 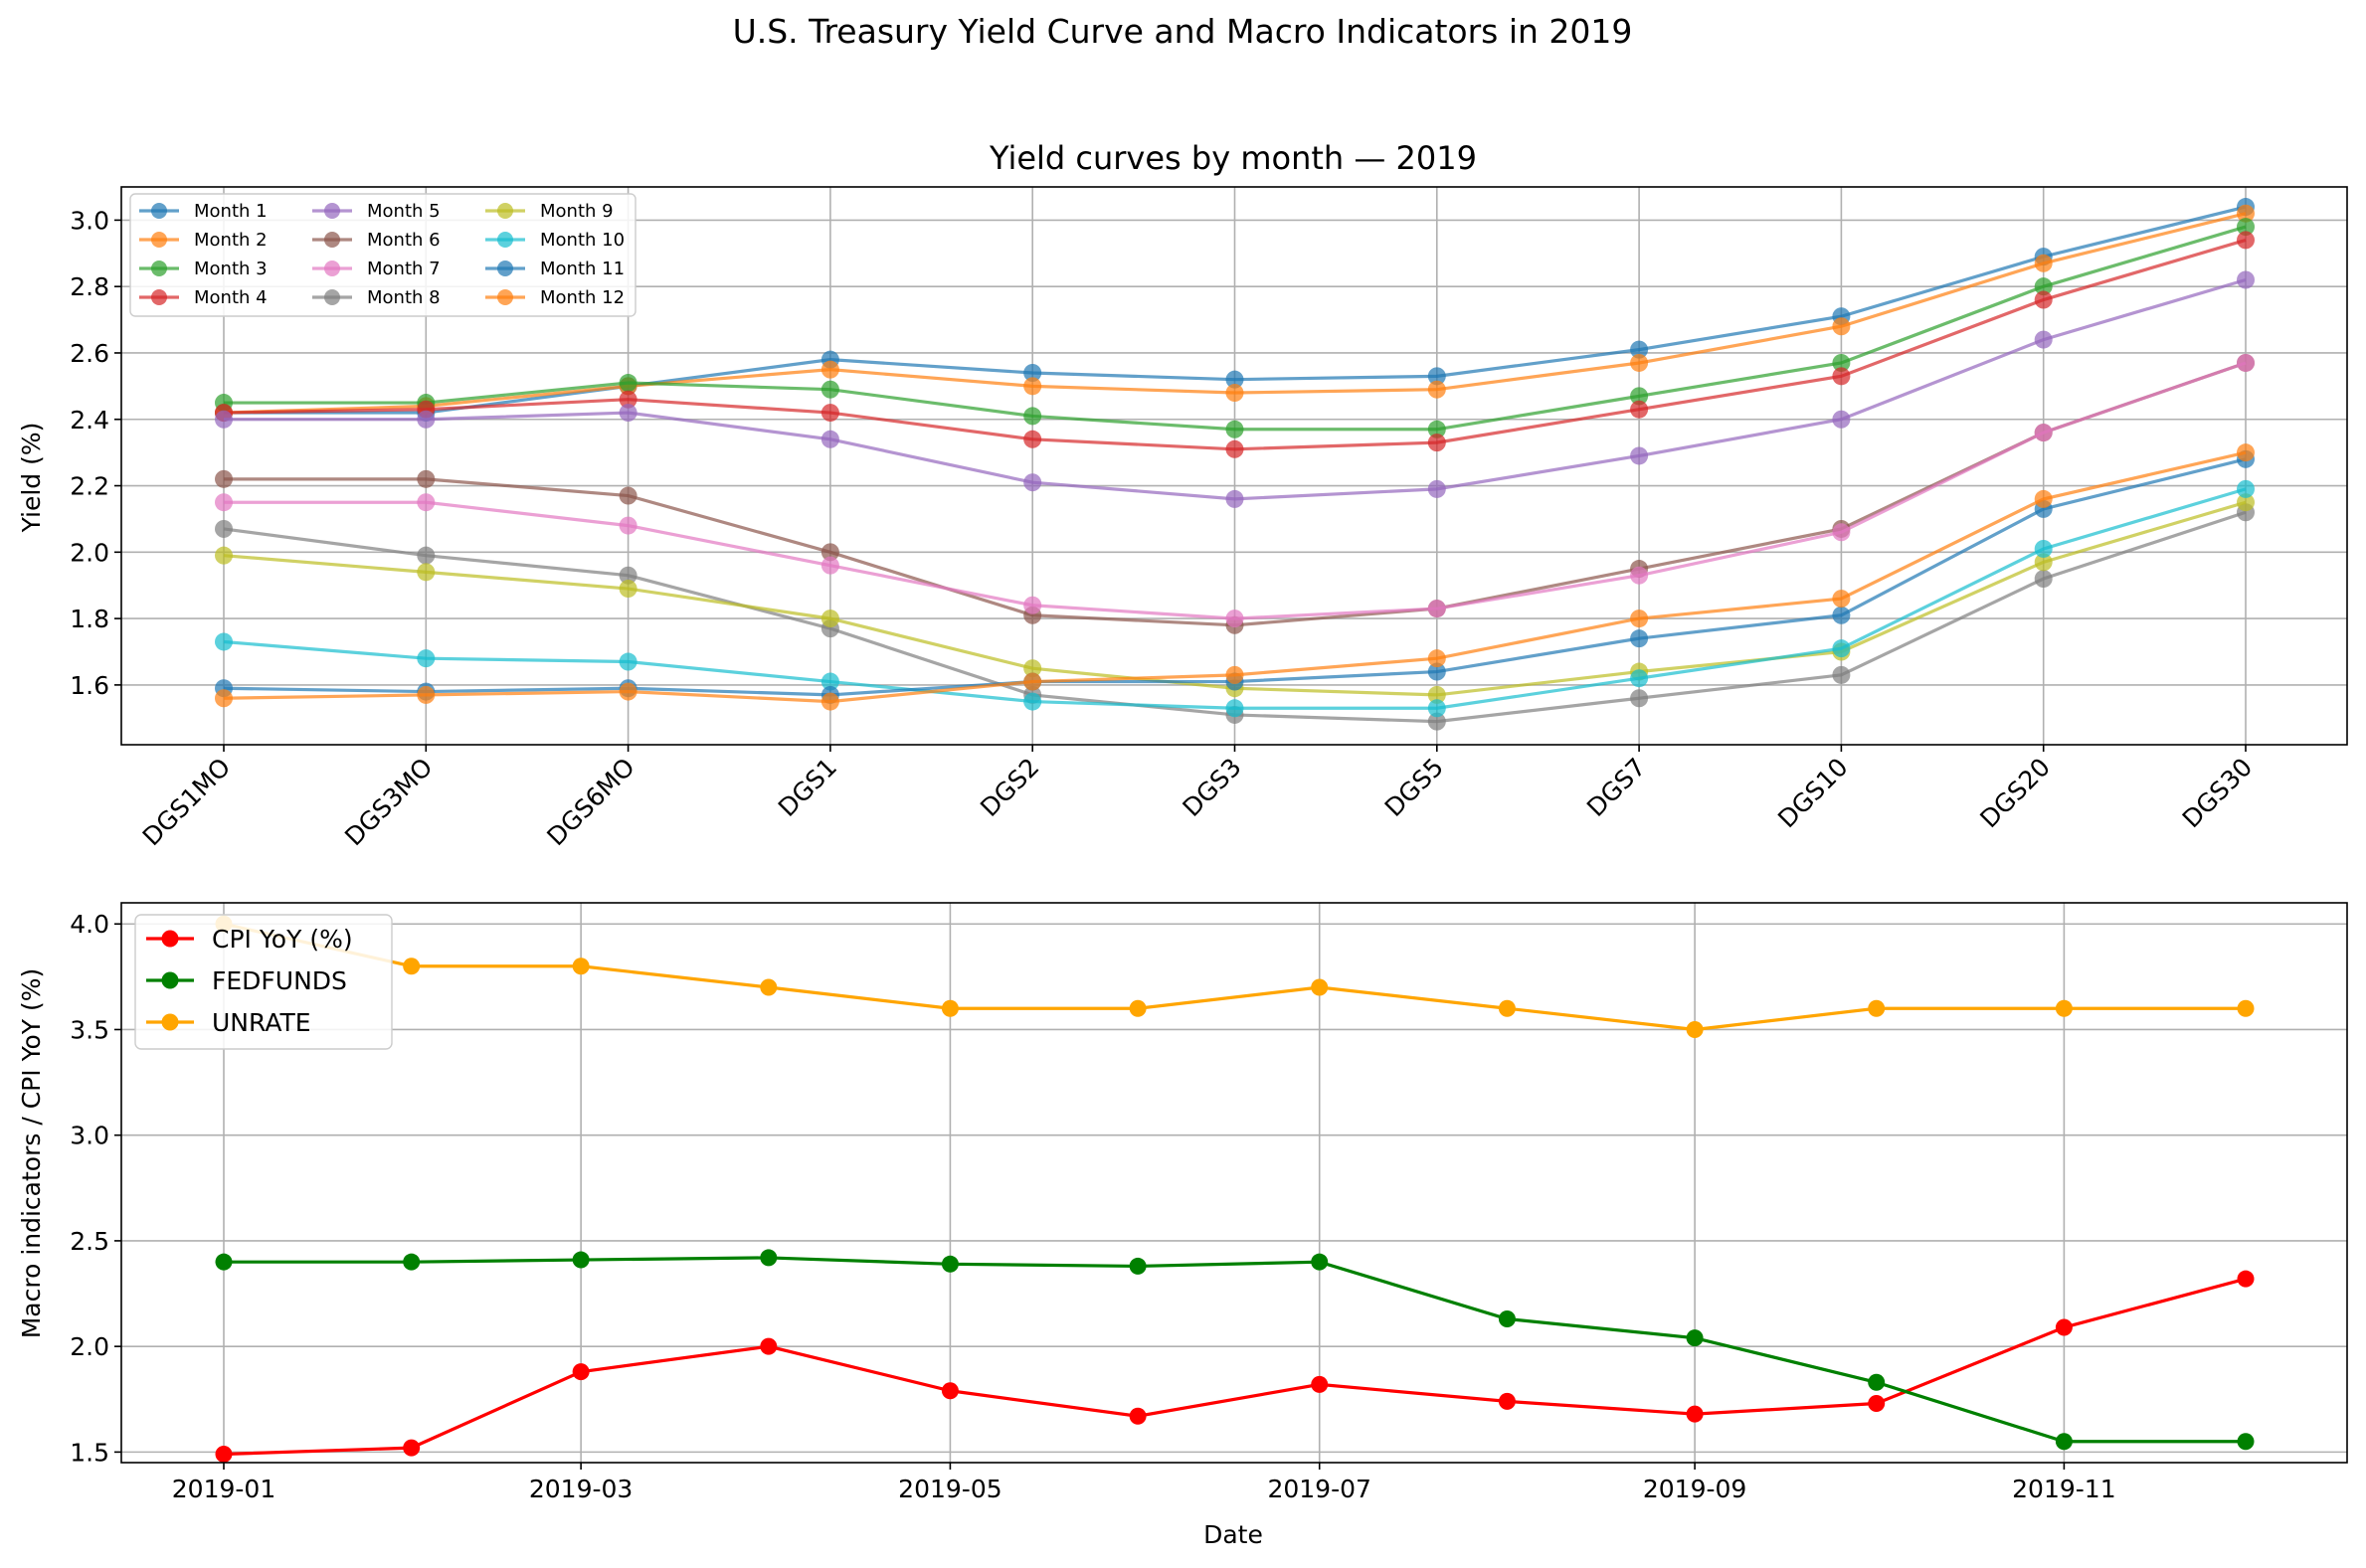 I want to click on legend-item-month-12: Month 12, so click(x=555, y=297).